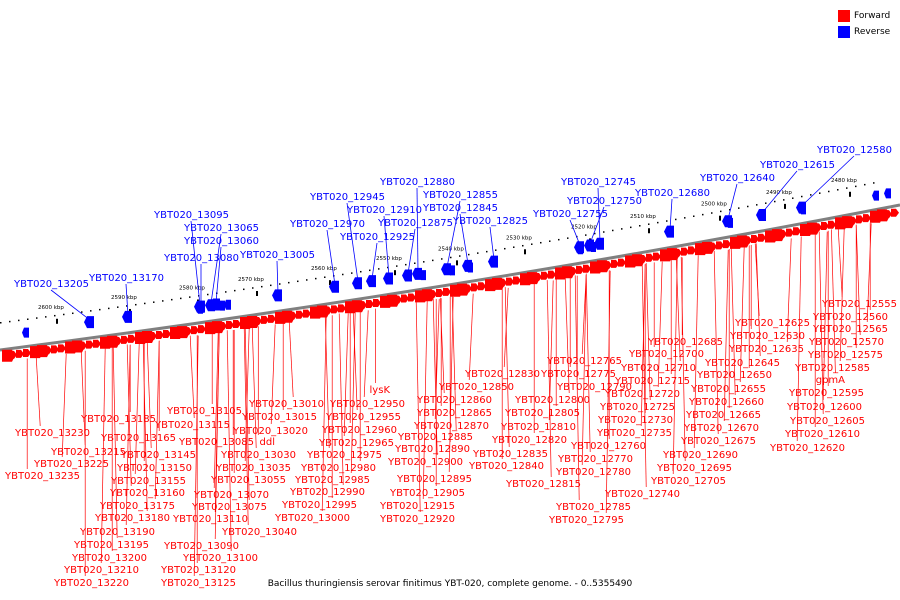  I want to click on forward-gene-label: YBT020_12835, so click(510, 454).